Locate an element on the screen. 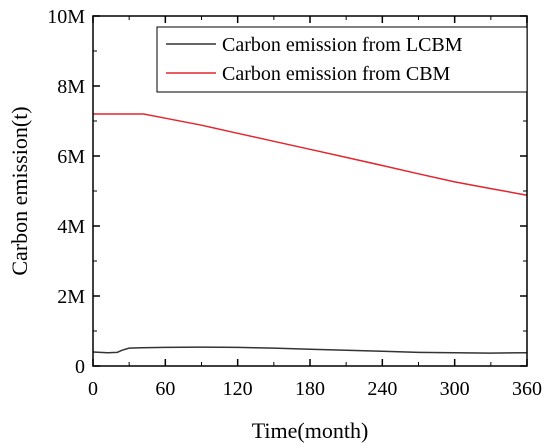 The height and width of the screenshot is (448, 550). x-tick-label: 300 is located at coordinates (455, 389).